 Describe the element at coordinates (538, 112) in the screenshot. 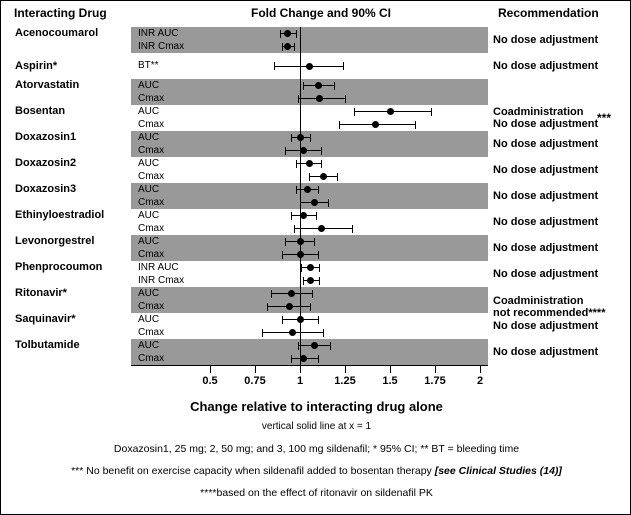

I see `recommendation-line: Coadministration` at that location.